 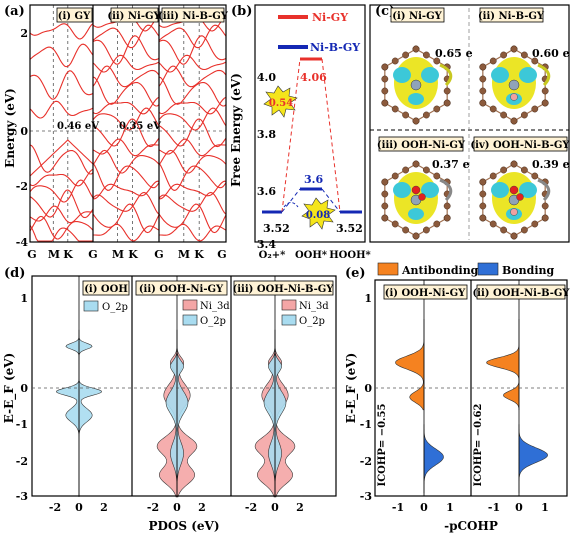 I want to click on panel-d-xlabel: PDOS (eV), so click(x=183, y=526).